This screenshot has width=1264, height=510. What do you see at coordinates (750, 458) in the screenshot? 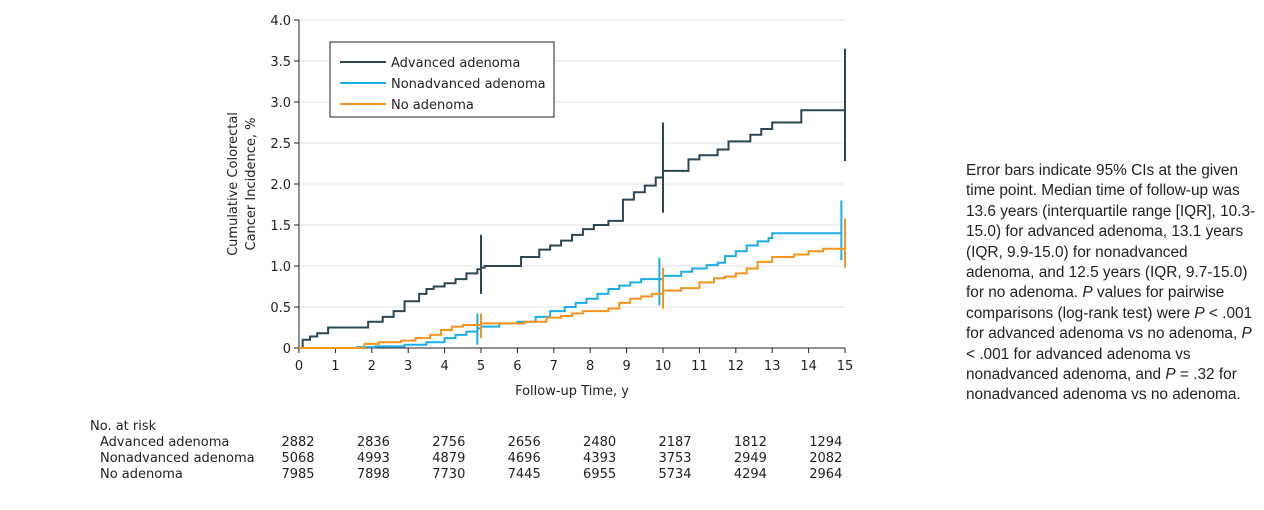
I see `risk-value: 2949` at bounding box center [750, 458].